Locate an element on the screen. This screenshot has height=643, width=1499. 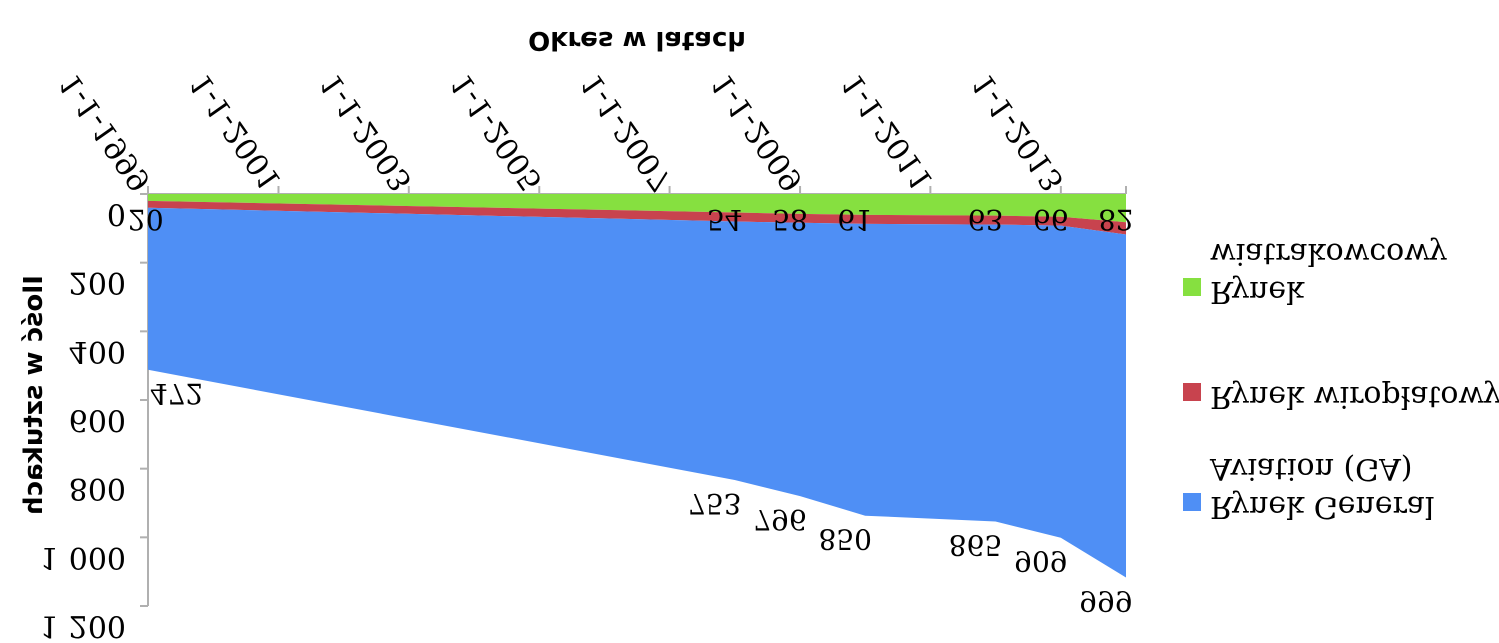
data-label-ga: 909 is located at coordinates (1040, 561).